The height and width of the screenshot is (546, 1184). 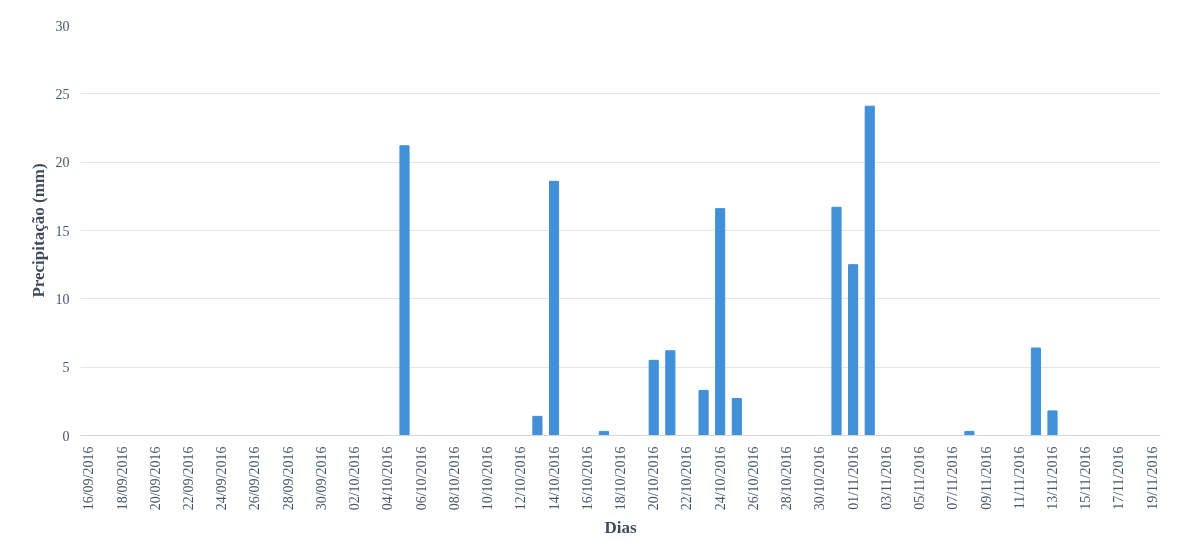 What do you see at coordinates (66, 436) in the screenshot?
I see `y-tick-label: 0` at bounding box center [66, 436].